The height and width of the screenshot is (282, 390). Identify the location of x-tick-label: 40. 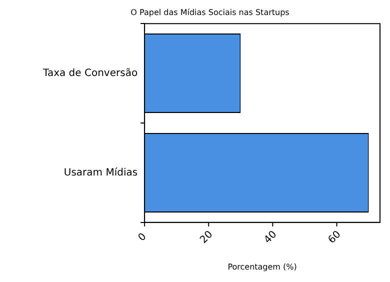
(271, 237).